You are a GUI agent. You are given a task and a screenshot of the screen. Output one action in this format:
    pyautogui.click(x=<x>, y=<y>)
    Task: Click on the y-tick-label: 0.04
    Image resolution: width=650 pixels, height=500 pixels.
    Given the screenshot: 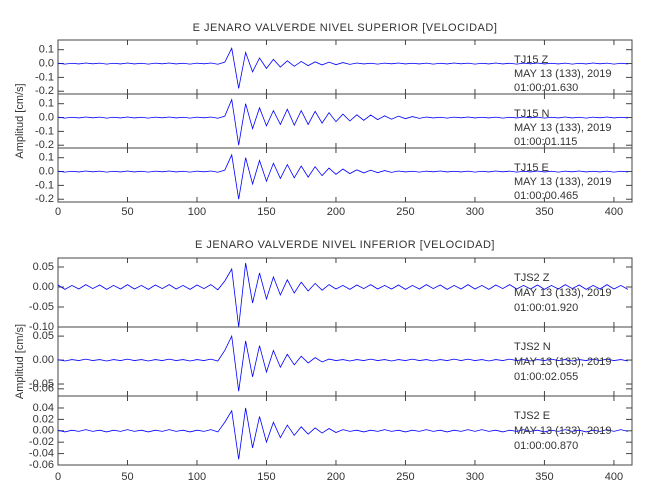 What is the action you would take?
    pyautogui.click(x=43, y=408)
    